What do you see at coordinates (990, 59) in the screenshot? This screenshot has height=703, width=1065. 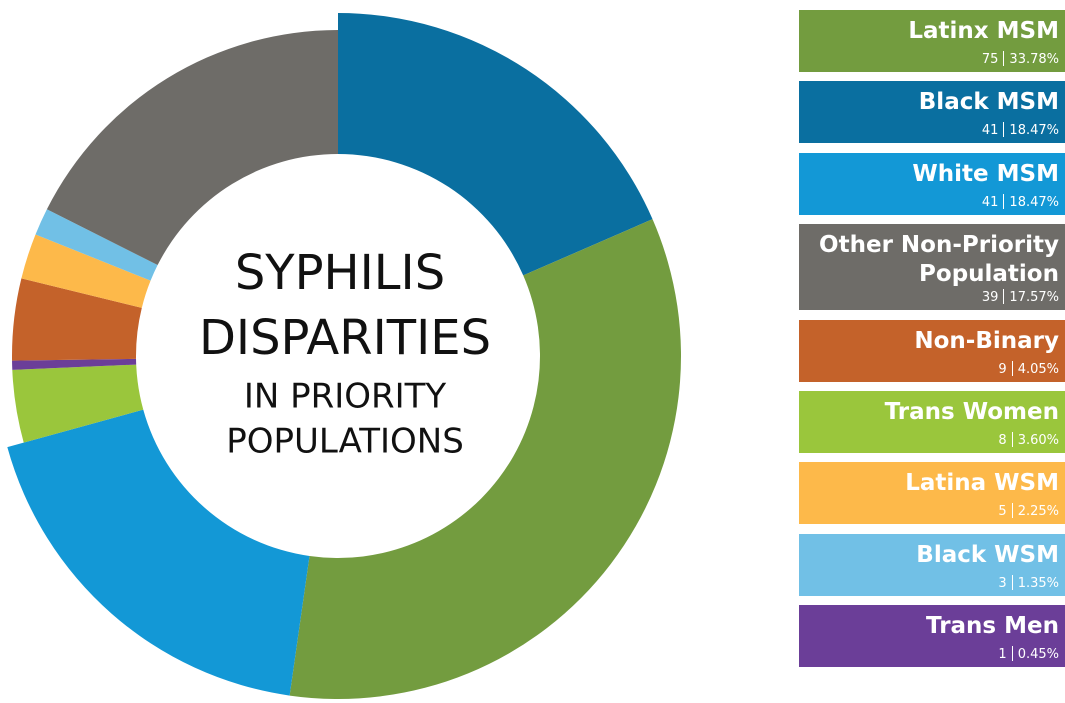 I see `legend-count: 75` at bounding box center [990, 59].